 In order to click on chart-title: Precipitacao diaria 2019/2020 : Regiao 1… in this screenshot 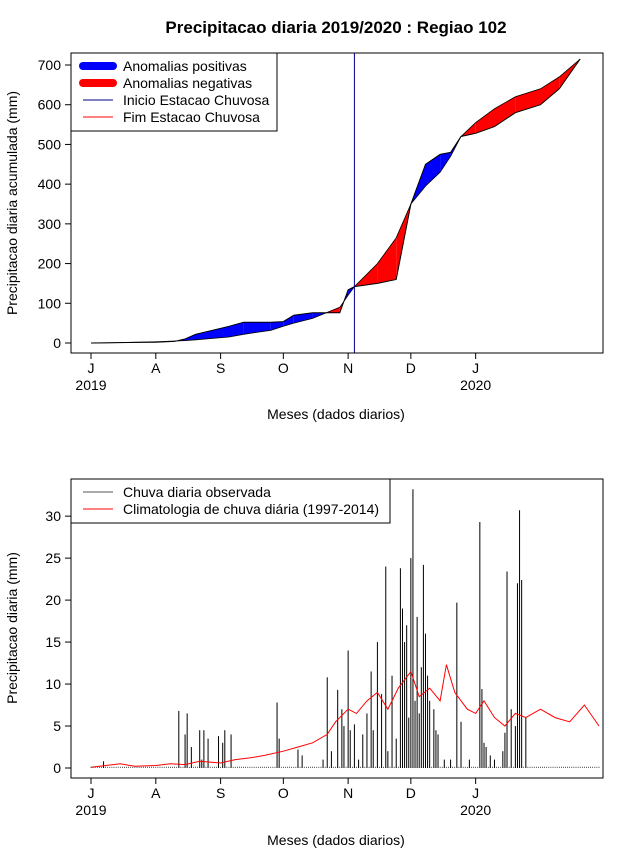, I will do `click(335, 27)`.